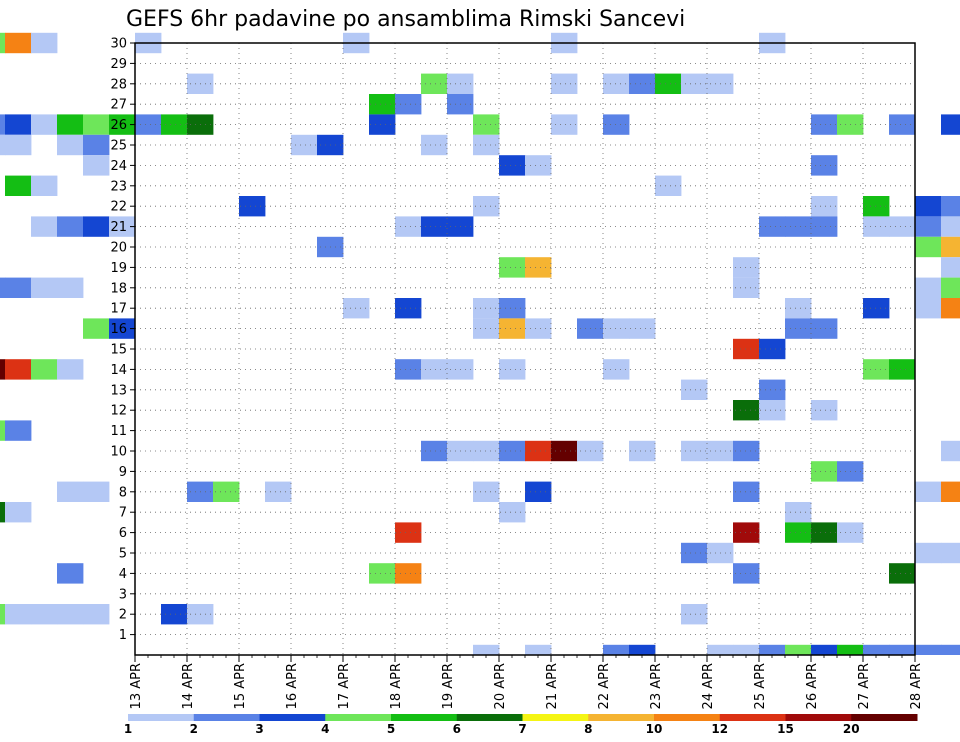 The height and width of the screenshot is (742, 960). Describe the element at coordinates (118, 207) in the screenshot. I see `y-tick-label: 22` at that location.